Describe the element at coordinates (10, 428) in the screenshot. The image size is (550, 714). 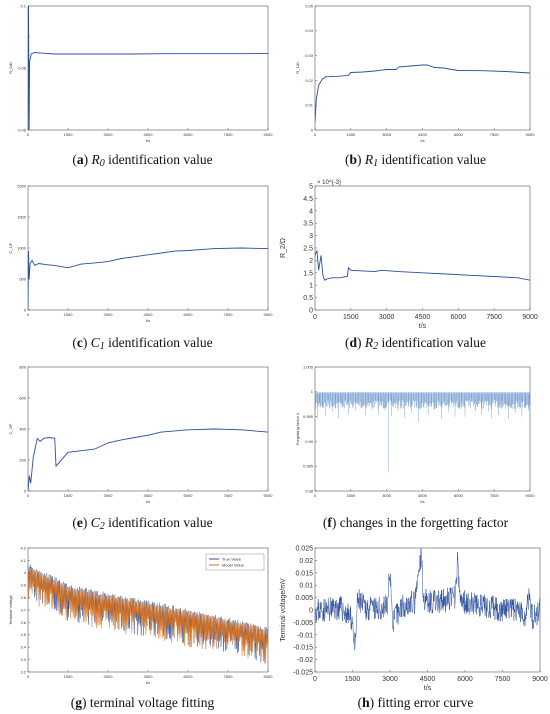
I see `y-axis-label: C_2/F` at that location.